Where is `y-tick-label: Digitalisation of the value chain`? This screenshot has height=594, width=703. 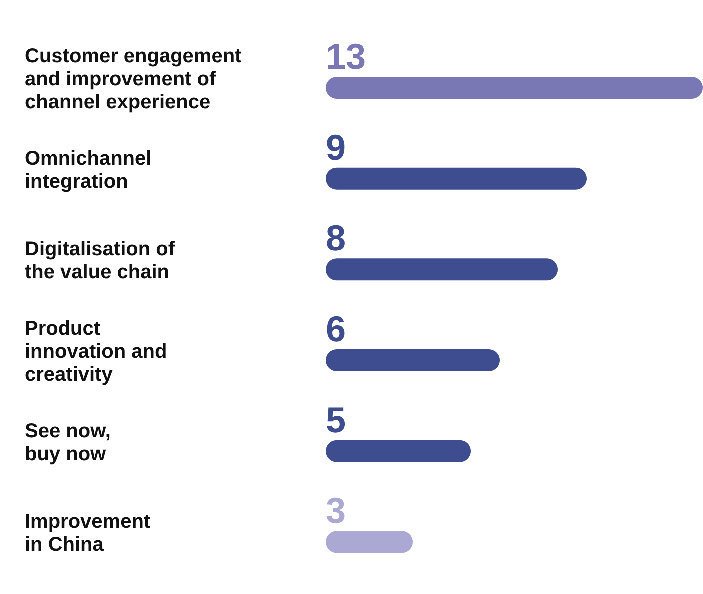
y-tick-label: Digitalisation of the value chain is located at coordinates (100, 261).